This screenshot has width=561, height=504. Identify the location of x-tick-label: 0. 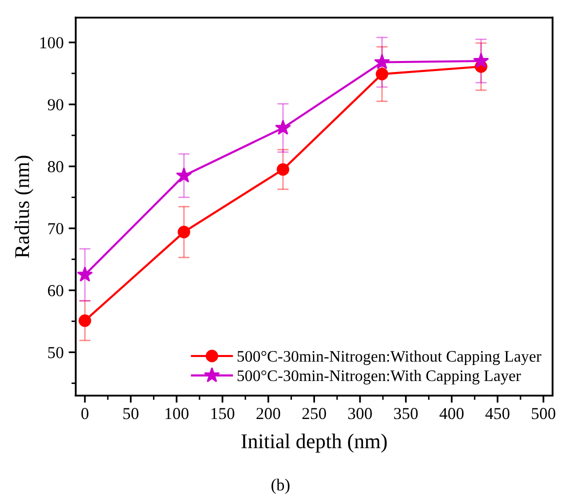
(84, 414).